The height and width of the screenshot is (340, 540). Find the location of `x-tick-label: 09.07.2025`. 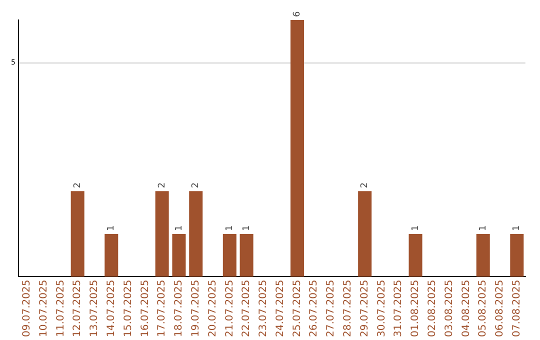

x-tick-label: 09.07.2025 is located at coordinates (26, 309).